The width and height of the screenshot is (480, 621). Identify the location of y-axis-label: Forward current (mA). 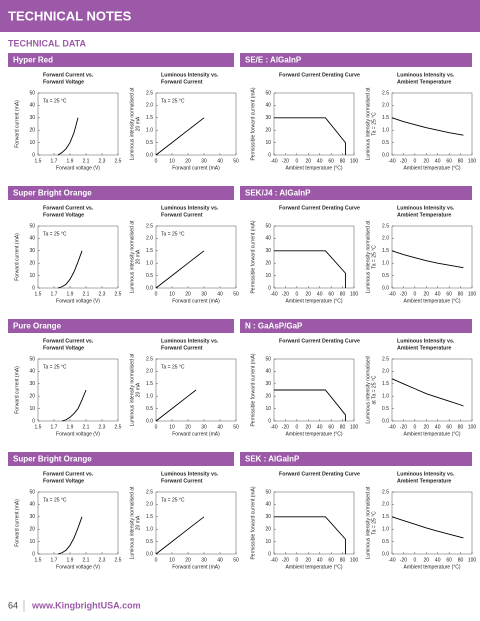
(17, 390).